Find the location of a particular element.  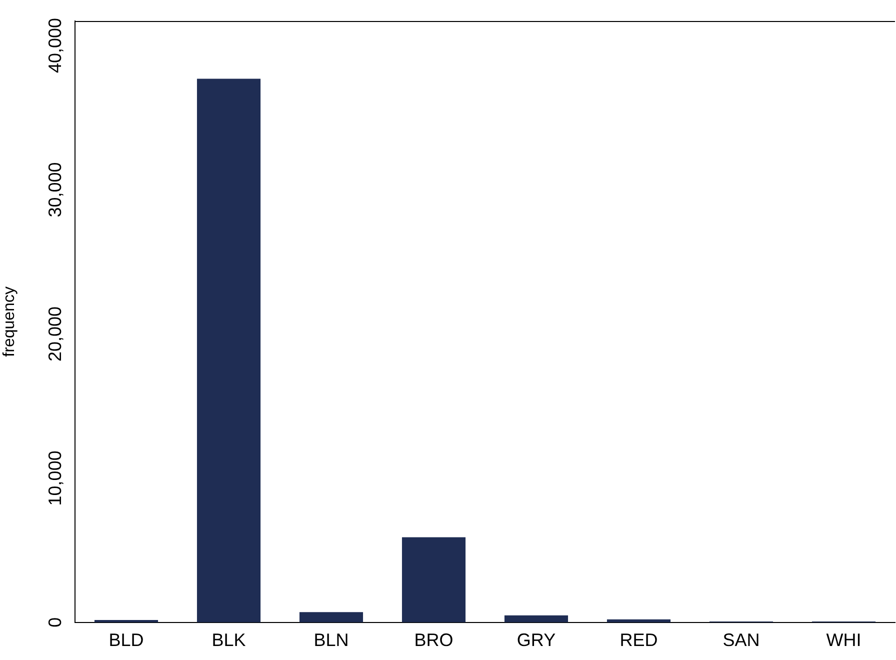

x-tick-label: GRY is located at coordinates (536, 640).